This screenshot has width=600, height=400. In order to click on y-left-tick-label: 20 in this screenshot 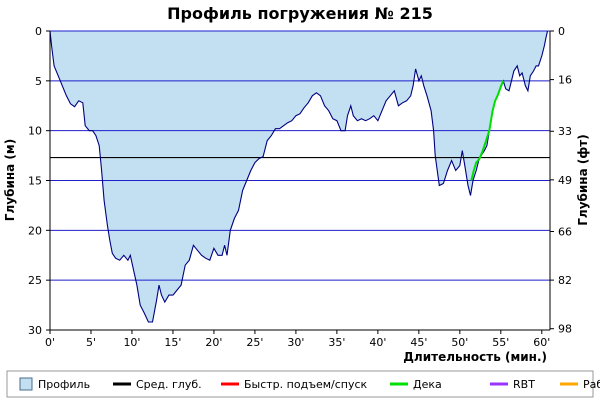, I will do `click(35, 230)`.